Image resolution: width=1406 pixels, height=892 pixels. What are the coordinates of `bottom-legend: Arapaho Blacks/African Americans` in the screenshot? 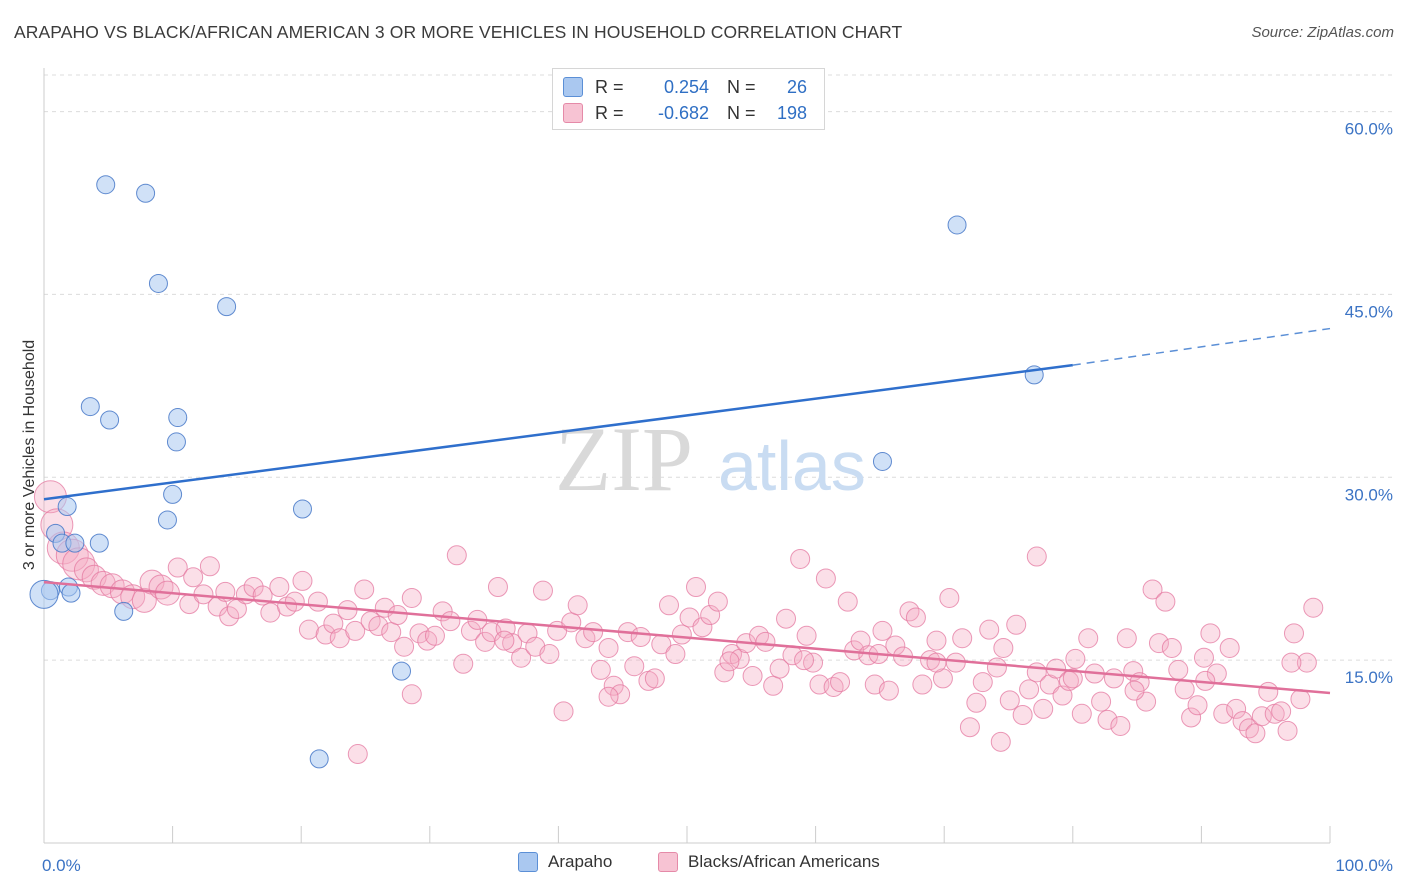 It's located at (703, 865).